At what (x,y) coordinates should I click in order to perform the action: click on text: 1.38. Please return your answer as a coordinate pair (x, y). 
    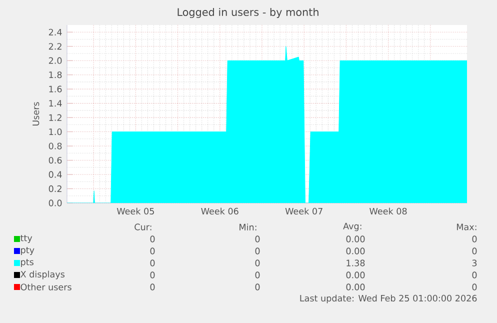
    Looking at the image, I should click on (355, 263).